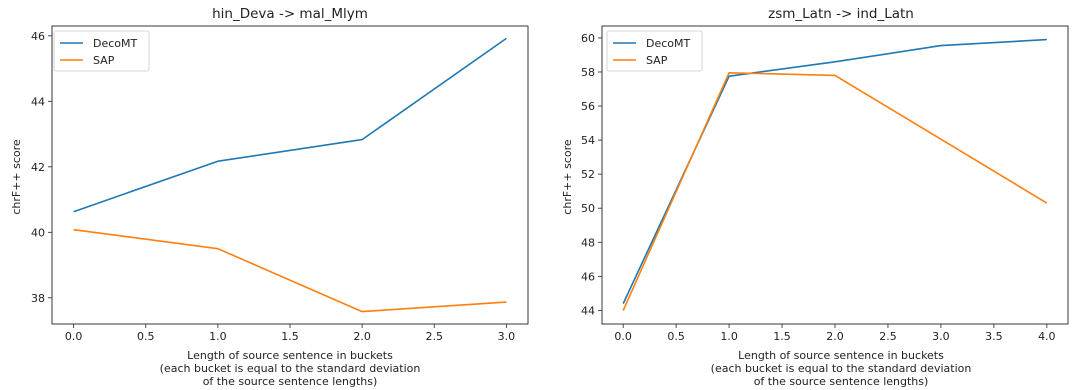 The height and width of the screenshot is (390, 1073). What do you see at coordinates (588, 38) in the screenshot?
I see `y-tick-label: 60` at bounding box center [588, 38].